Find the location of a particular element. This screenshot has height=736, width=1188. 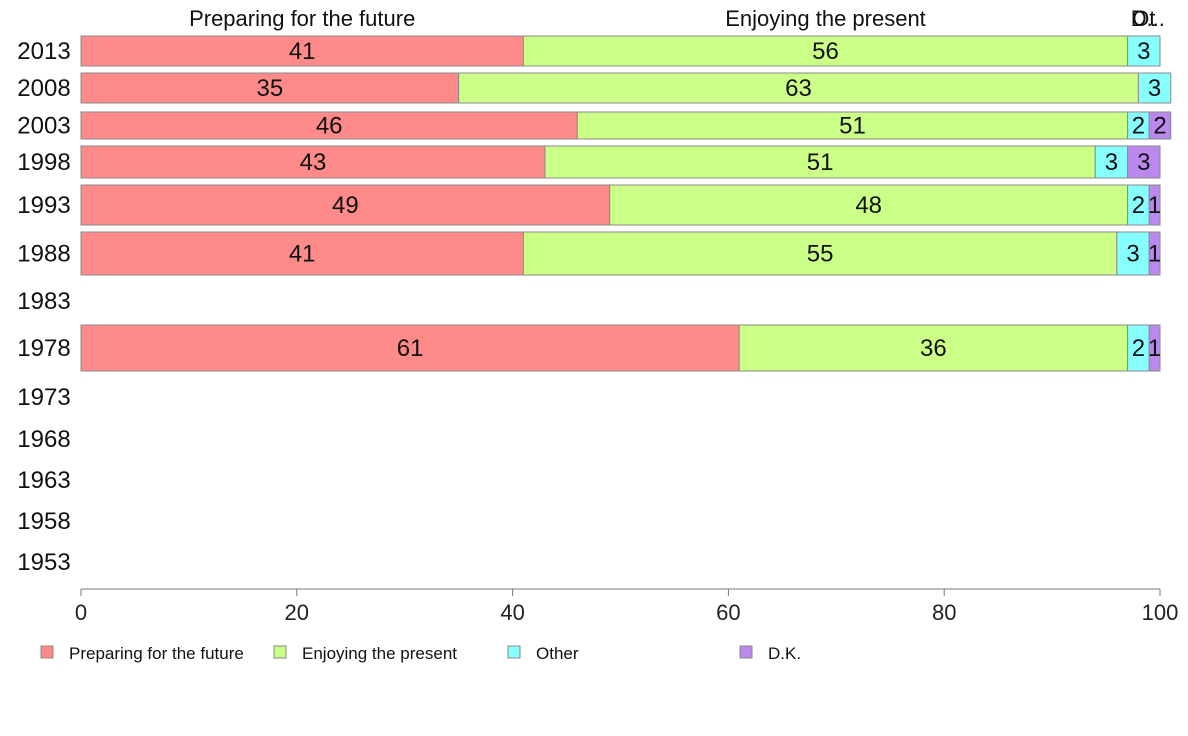

row-1983: 1983 is located at coordinates (43, 301).